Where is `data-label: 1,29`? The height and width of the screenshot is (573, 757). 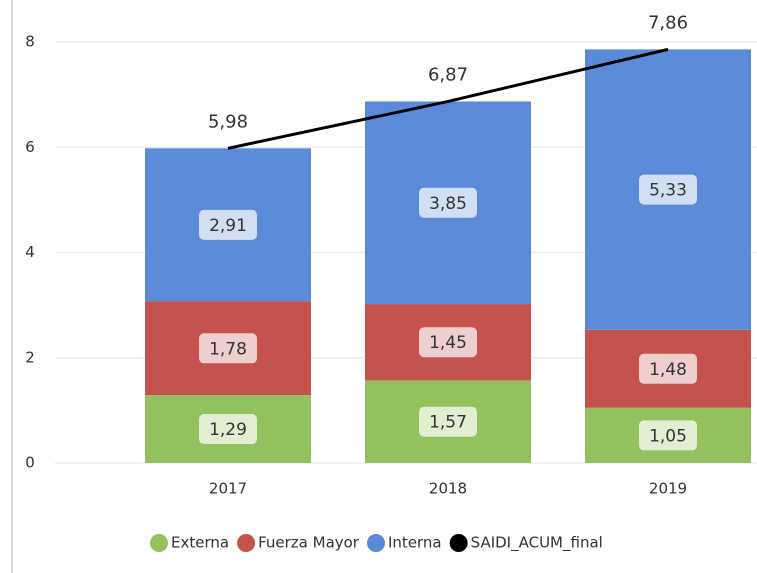
data-label: 1,29 is located at coordinates (228, 430).